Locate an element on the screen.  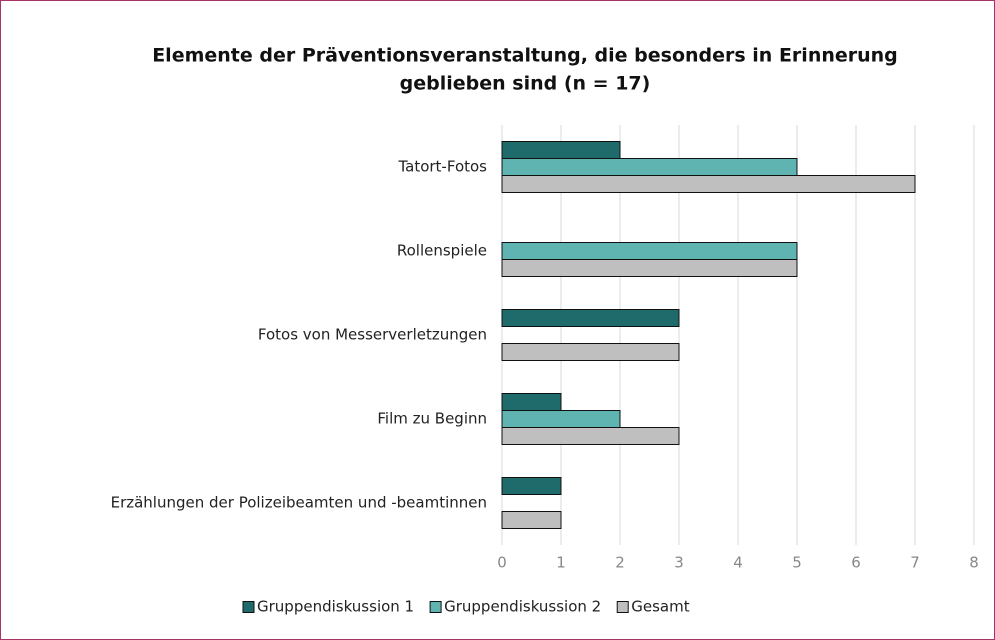
x-tick-label: 2 is located at coordinates (620, 563).